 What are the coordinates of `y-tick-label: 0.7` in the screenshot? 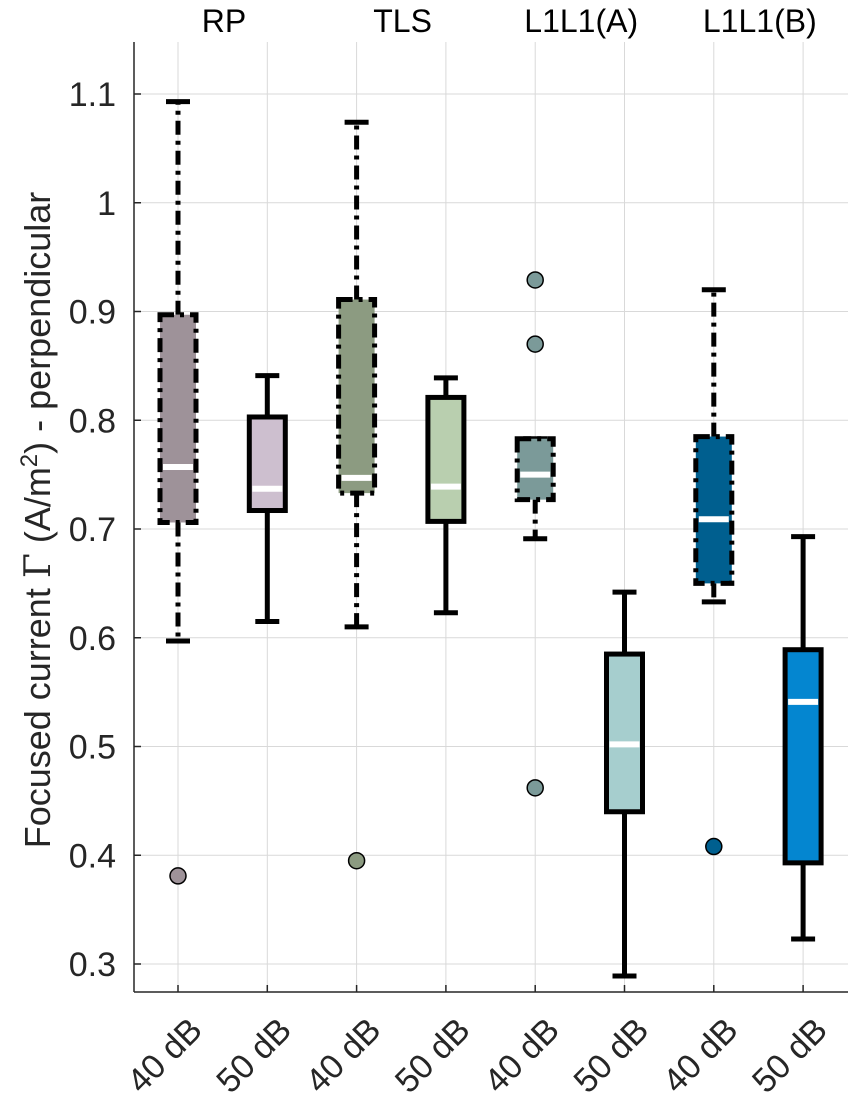 It's located at (92, 530).